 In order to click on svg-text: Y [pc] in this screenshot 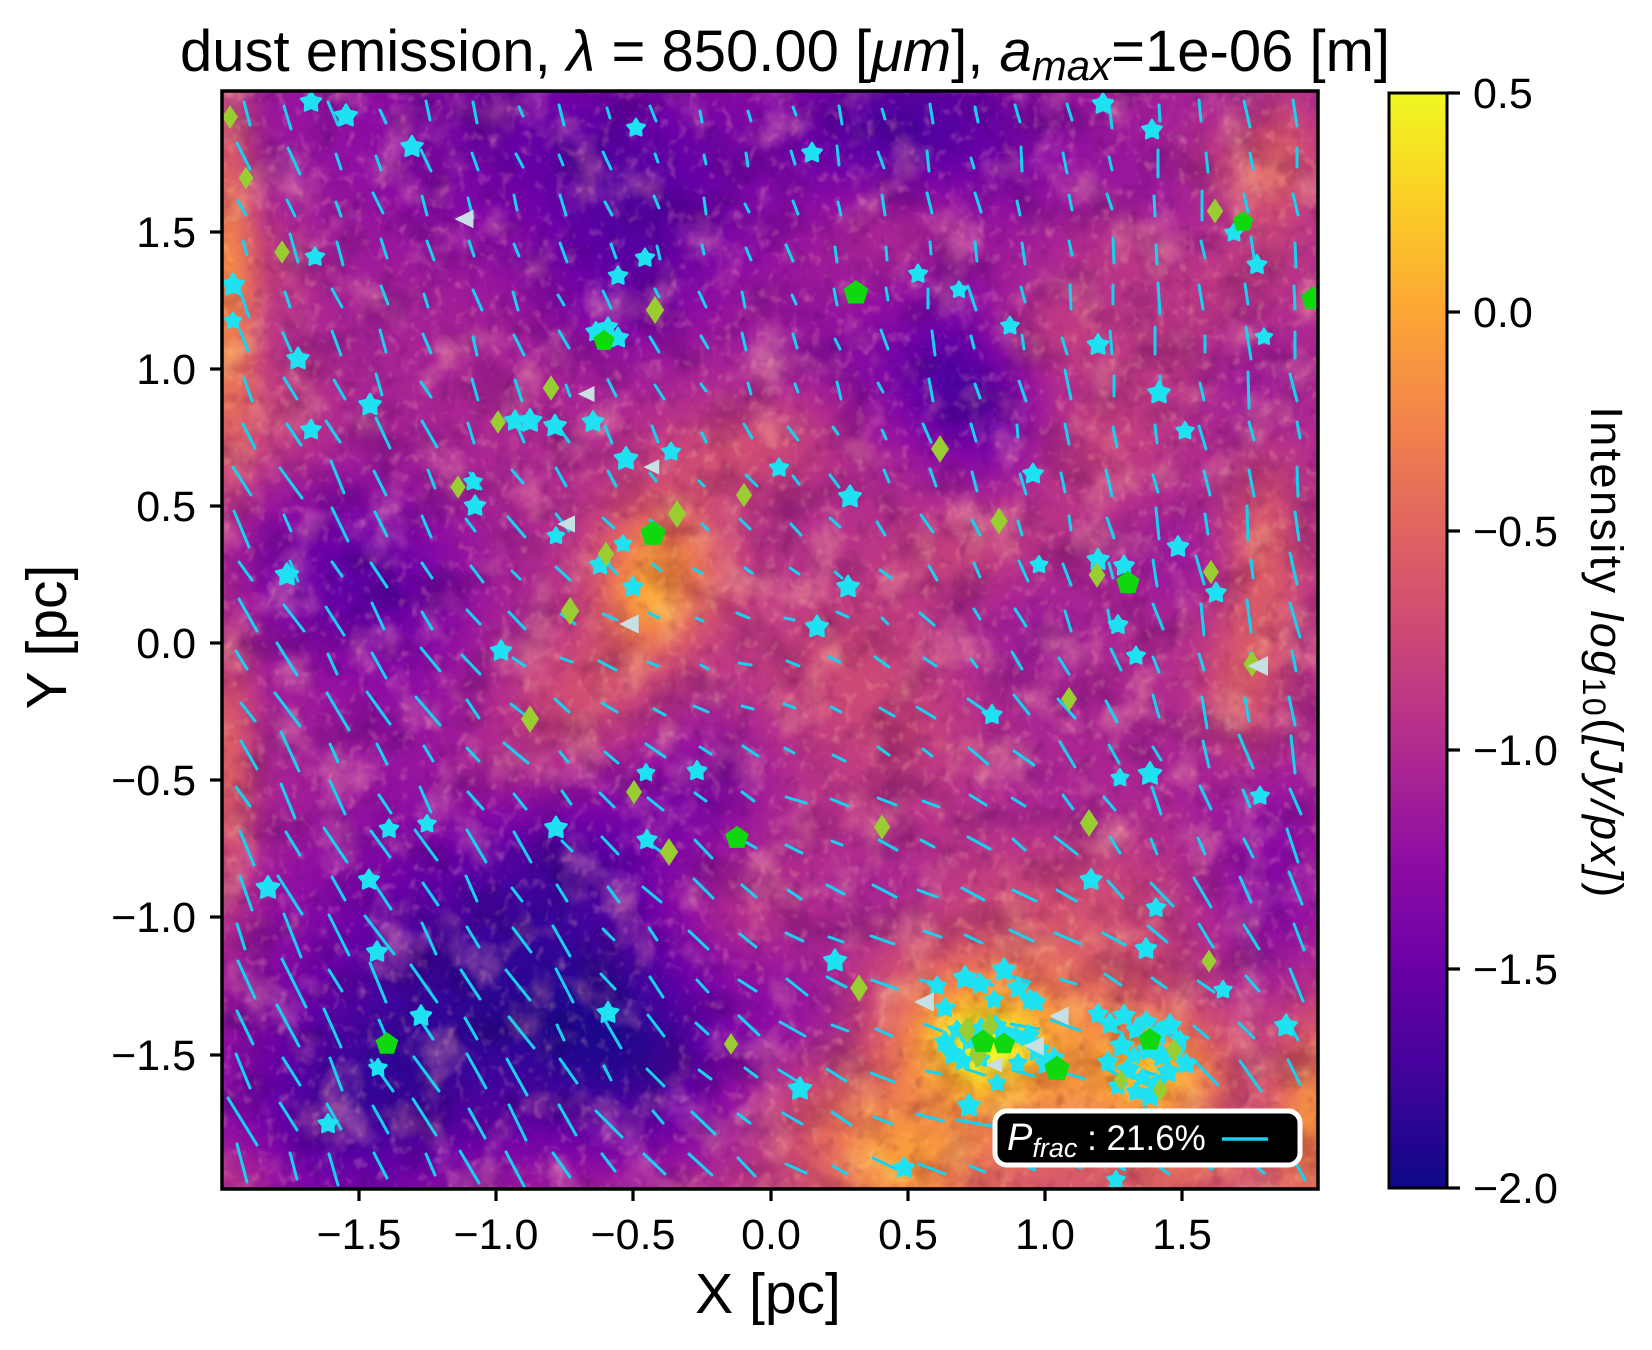, I will do `click(47, 637)`.